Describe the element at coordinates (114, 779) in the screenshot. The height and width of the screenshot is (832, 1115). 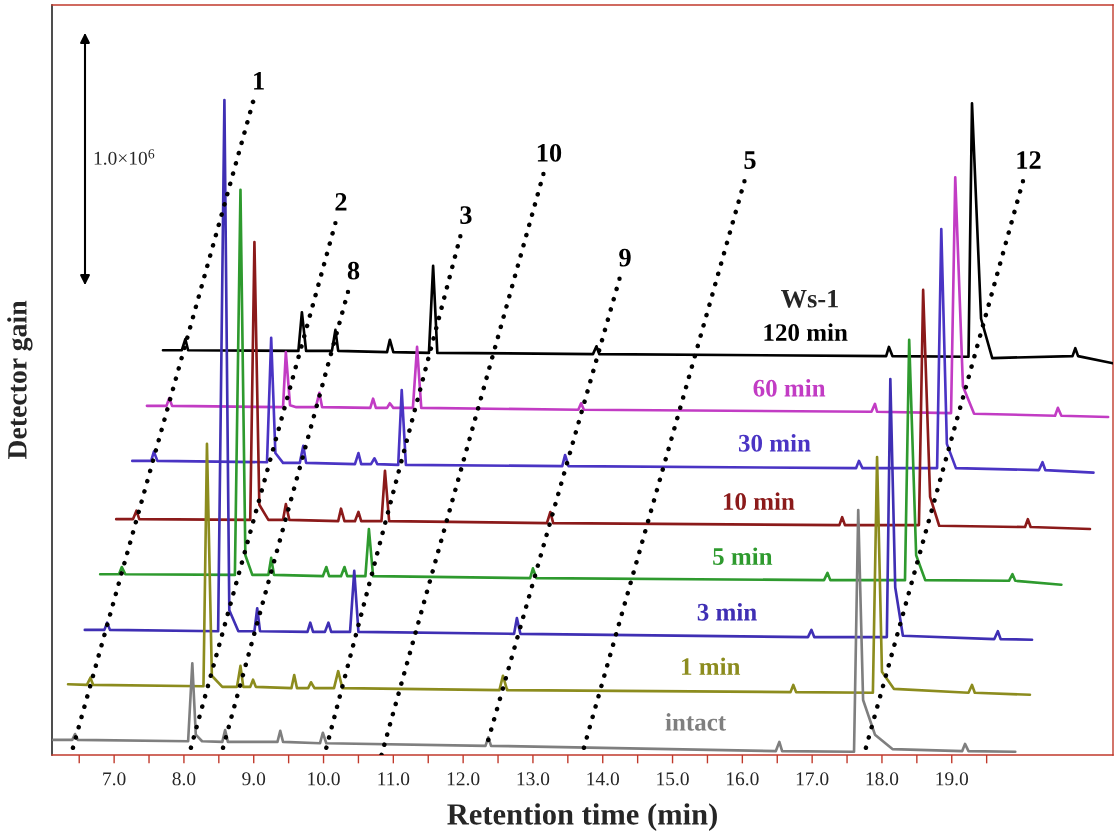
I see `x-tick-label: 7.0` at that location.